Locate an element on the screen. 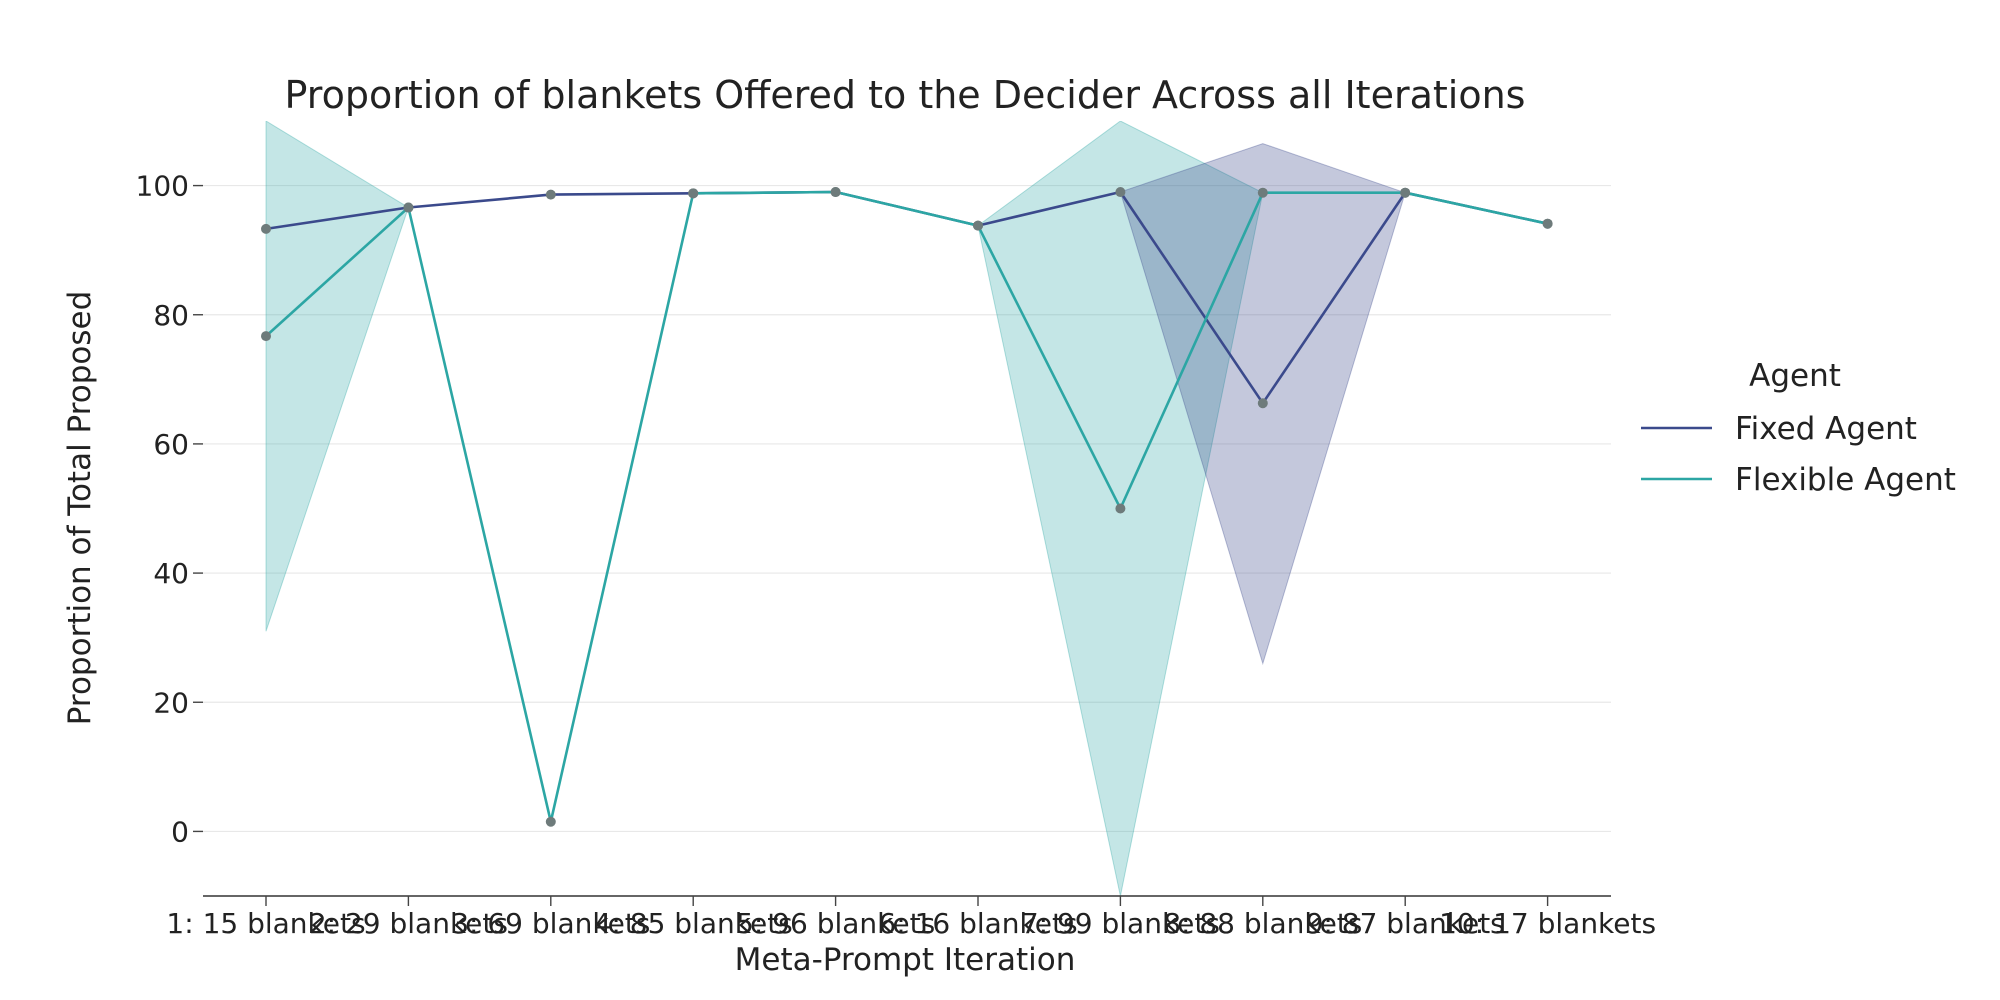 This screenshot has height=1000, width=2000. x-tick-label: 9: 87 blankets is located at coordinates (1405, 923).